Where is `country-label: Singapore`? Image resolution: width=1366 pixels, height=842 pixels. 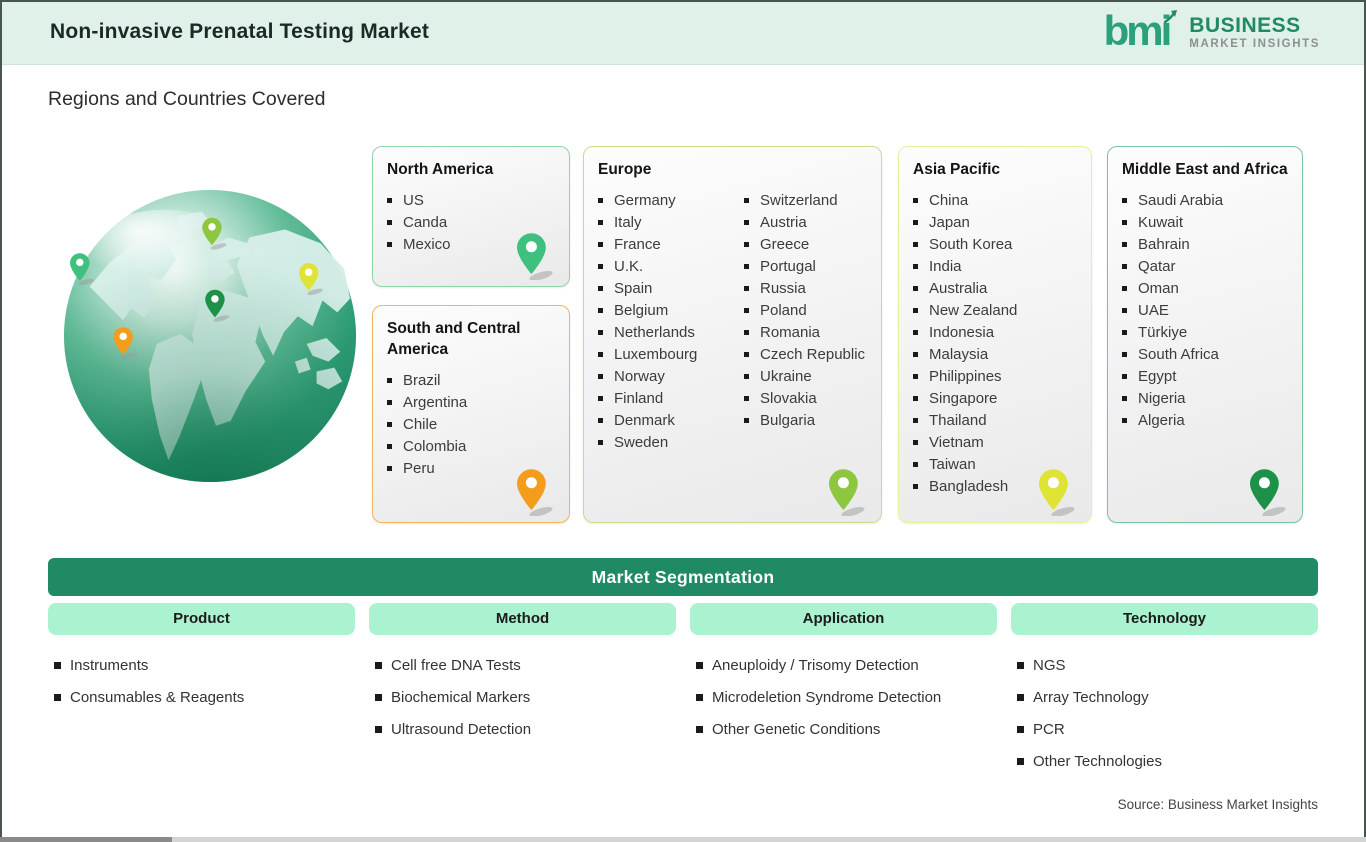
country-label: Singapore is located at coordinates (963, 398).